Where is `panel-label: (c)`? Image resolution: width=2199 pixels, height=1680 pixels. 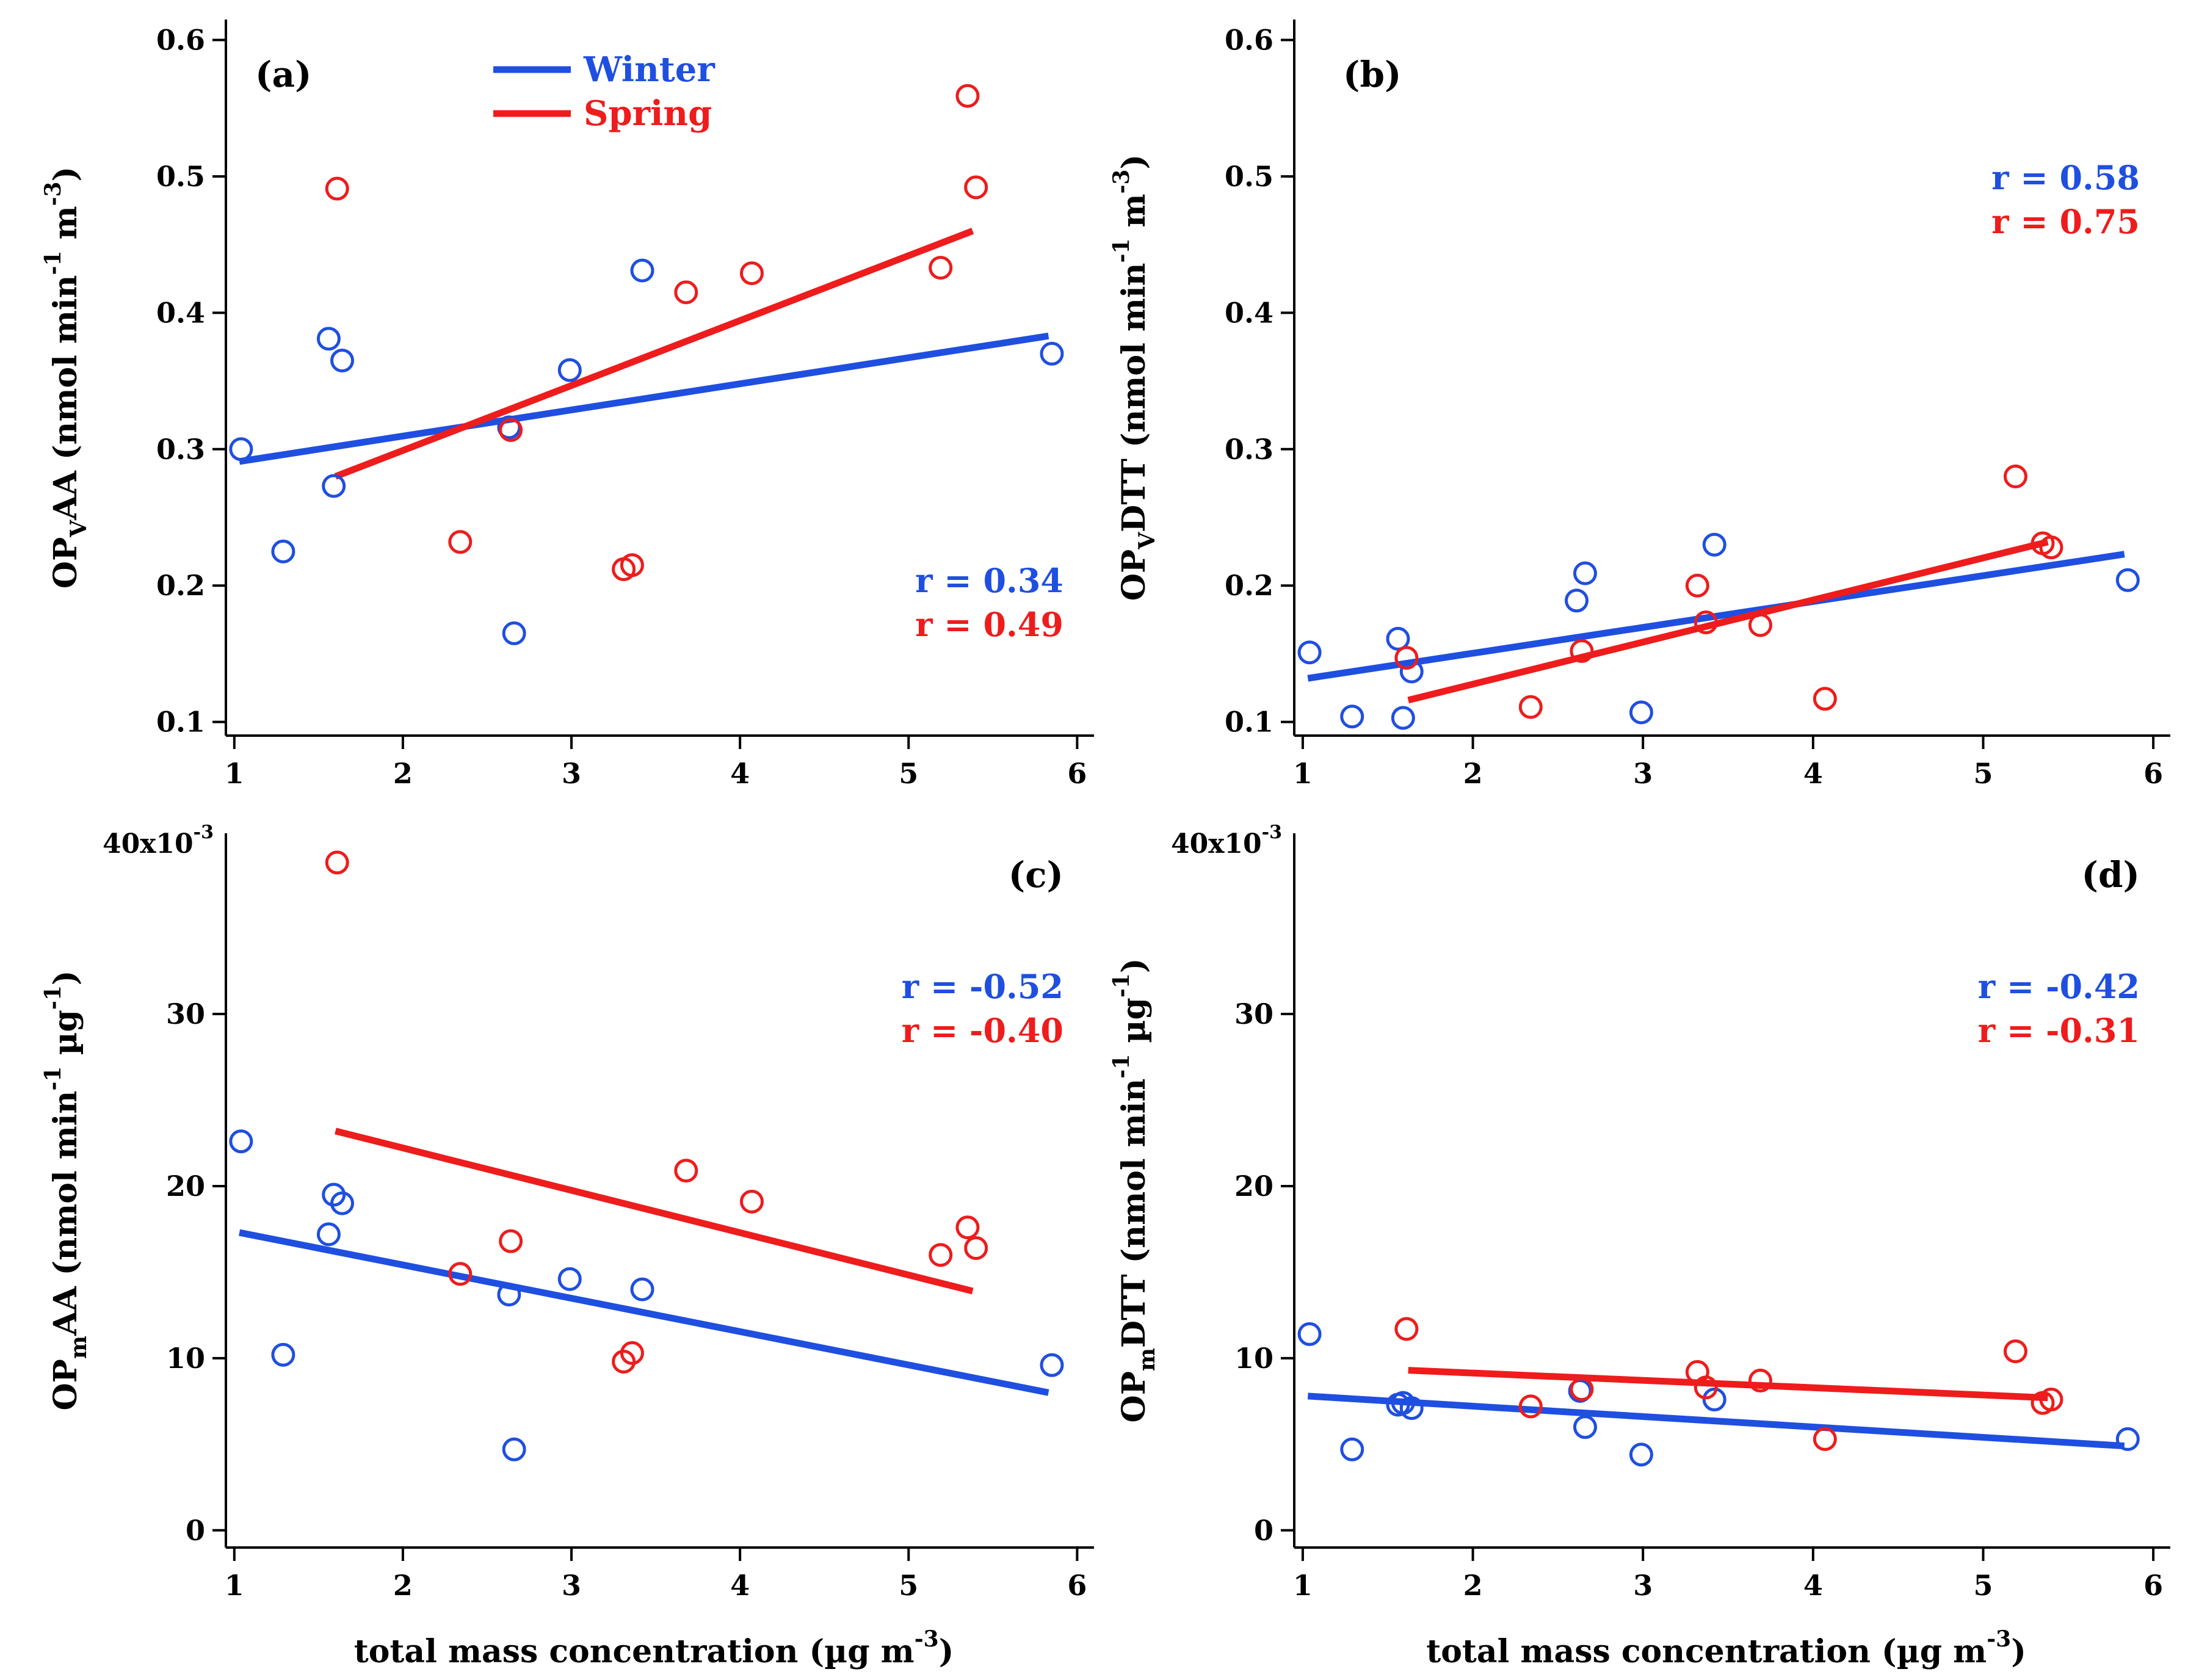
panel-label: (c) is located at coordinates (1036, 875).